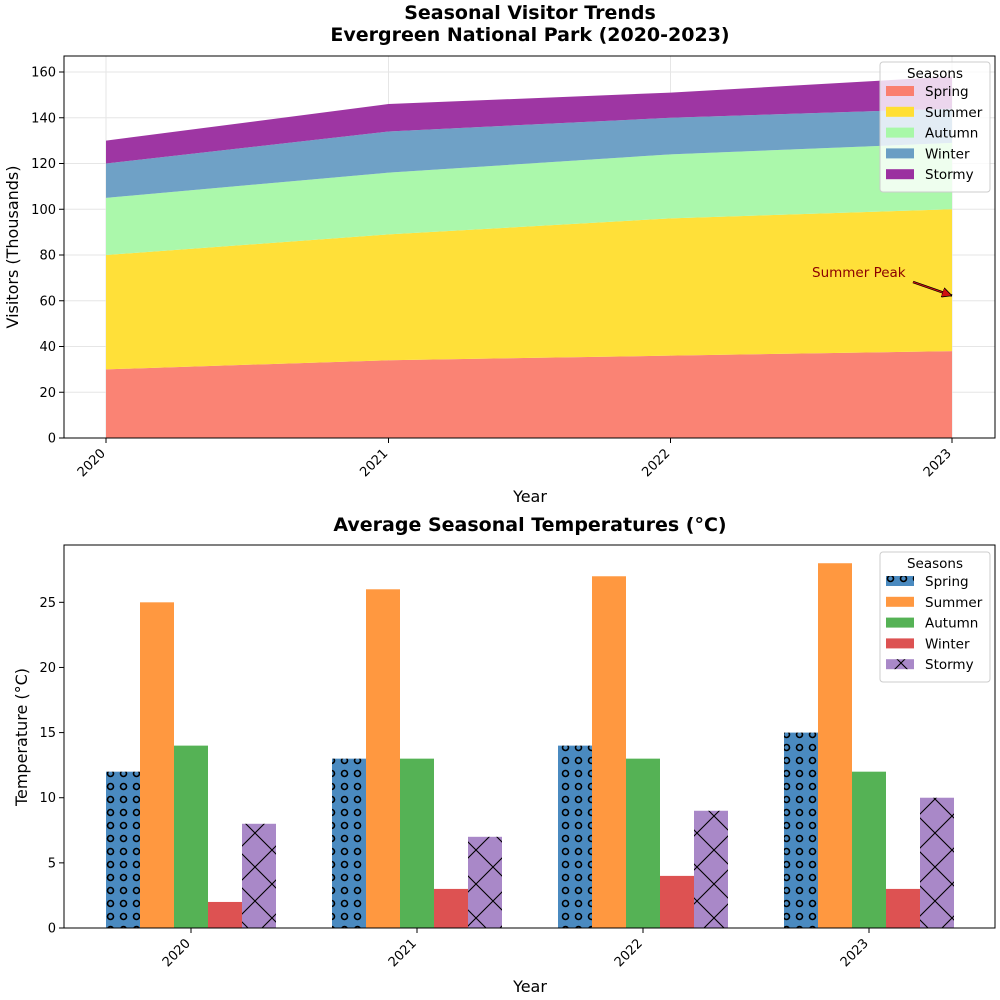 The image size is (1000, 1000). What do you see at coordinates (529, 986) in the screenshot?
I see `temperature-chart-x-axis-label: Year` at bounding box center [529, 986].